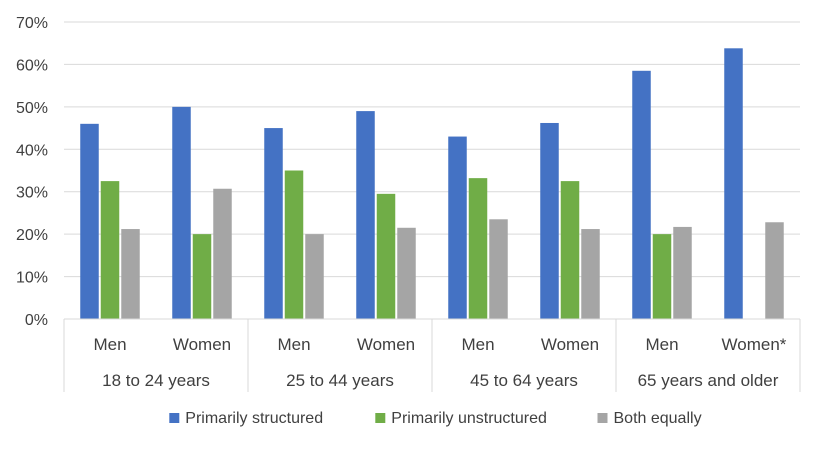 Image resolution: width=824 pixels, height=452 pixels. I want to click on y-tick-label: 10%, so click(32, 278).